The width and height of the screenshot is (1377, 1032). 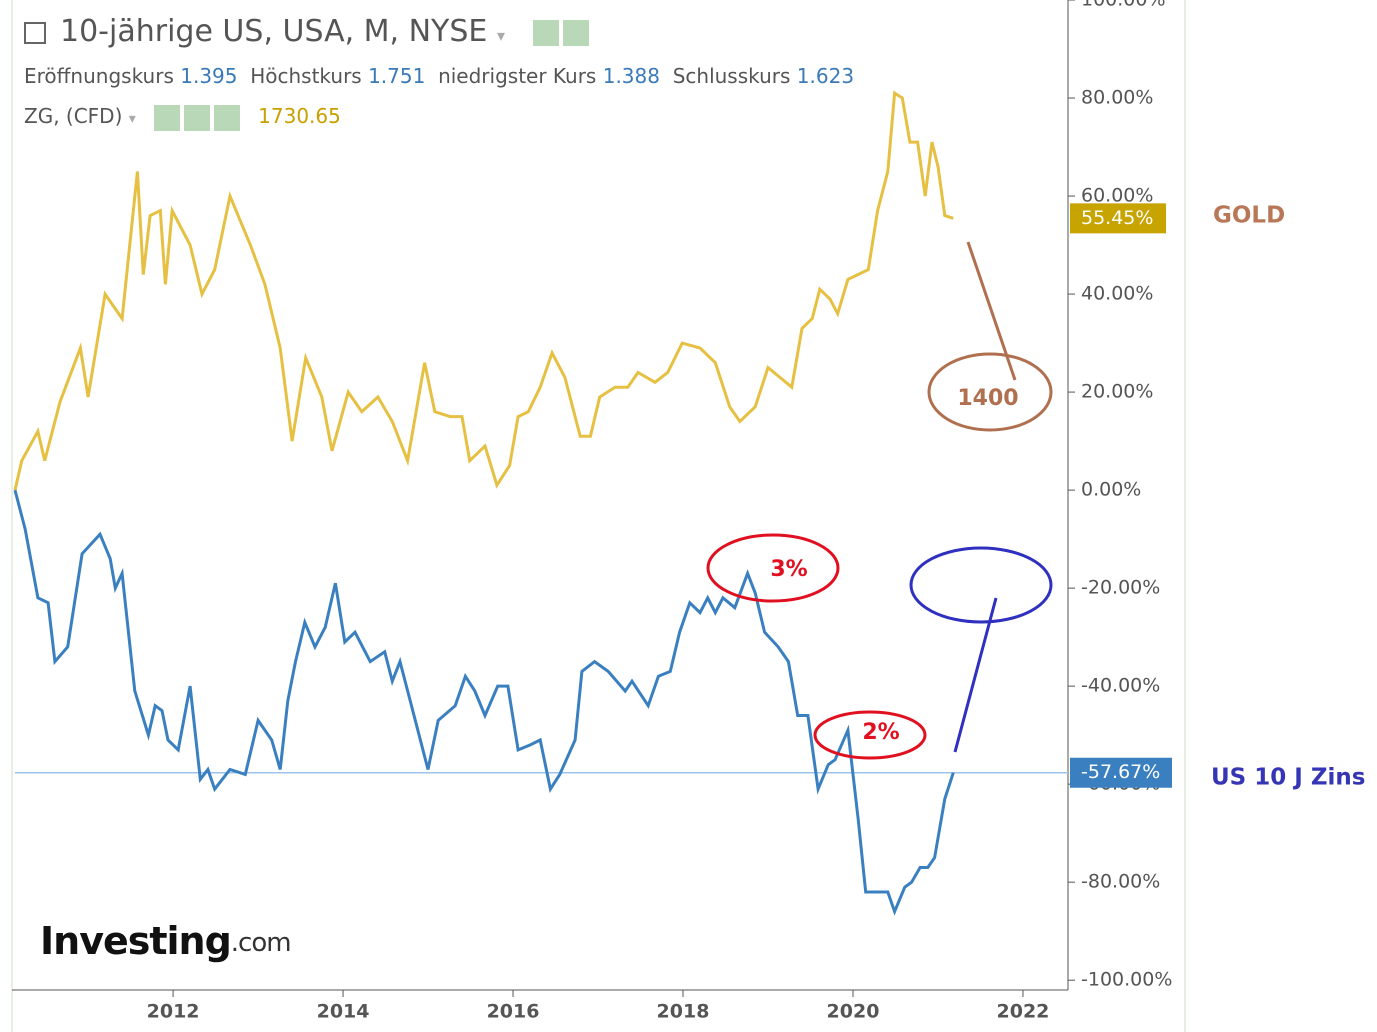 I want to click on y-tick-label: 40.00%, so click(x=1117, y=294).